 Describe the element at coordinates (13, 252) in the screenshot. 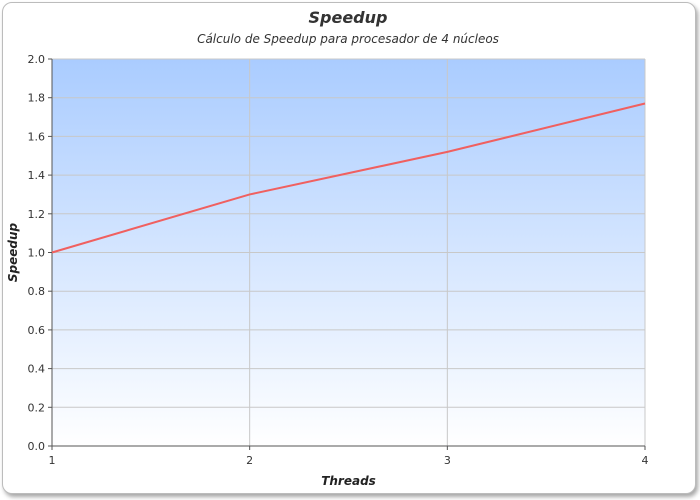

I see `y-axis-title: Speedup` at that location.